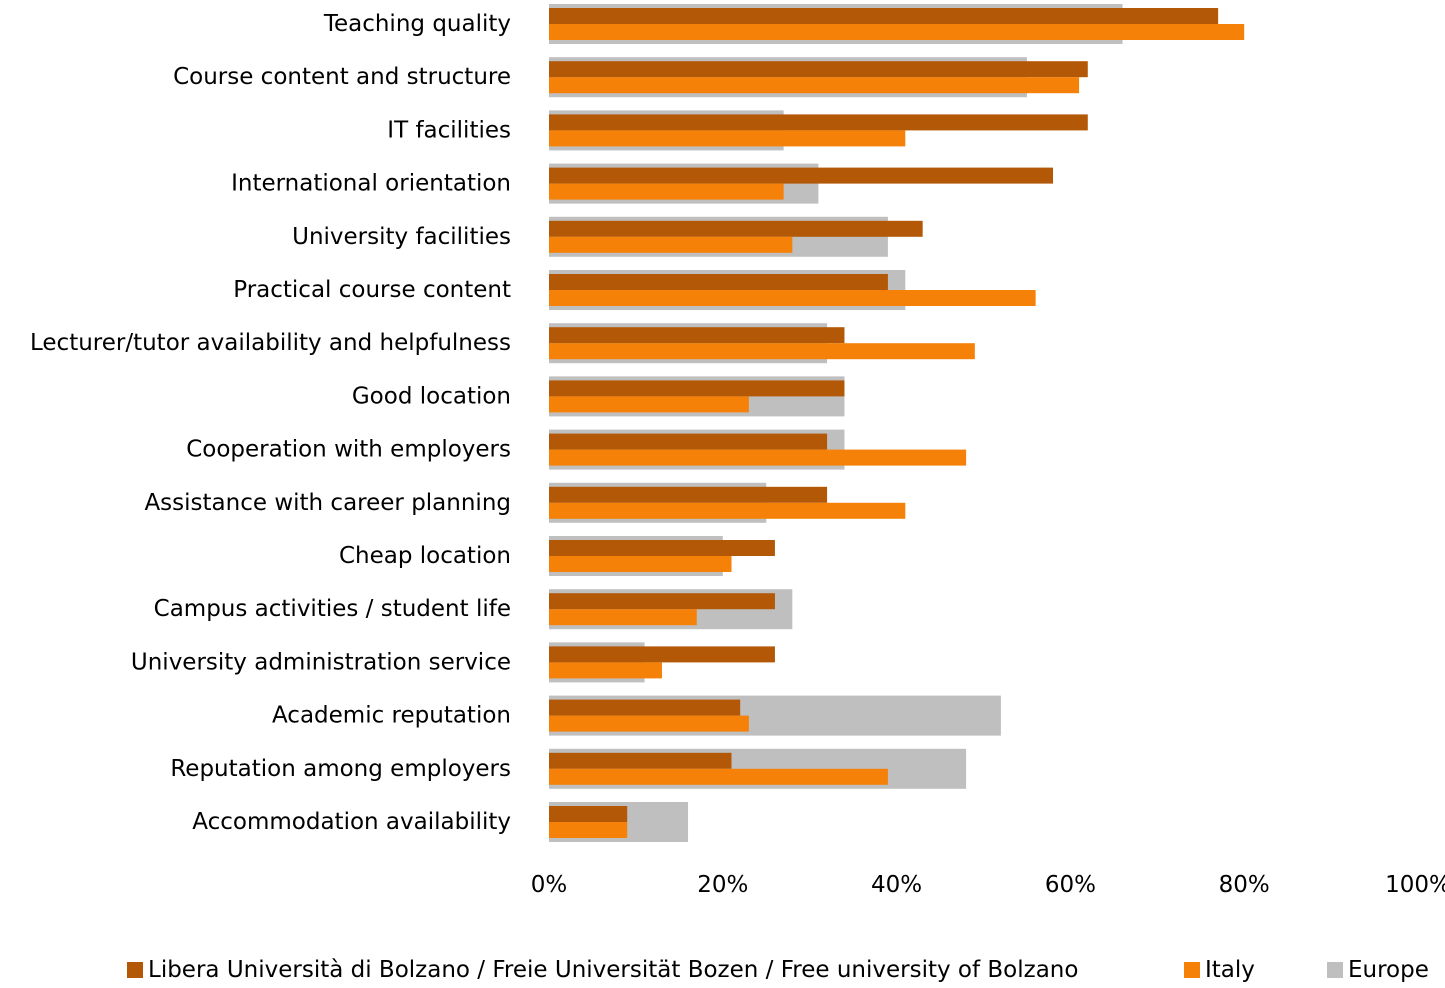 The image size is (1445, 988). I want to click on x-tick-label: 20%, so click(722, 885).